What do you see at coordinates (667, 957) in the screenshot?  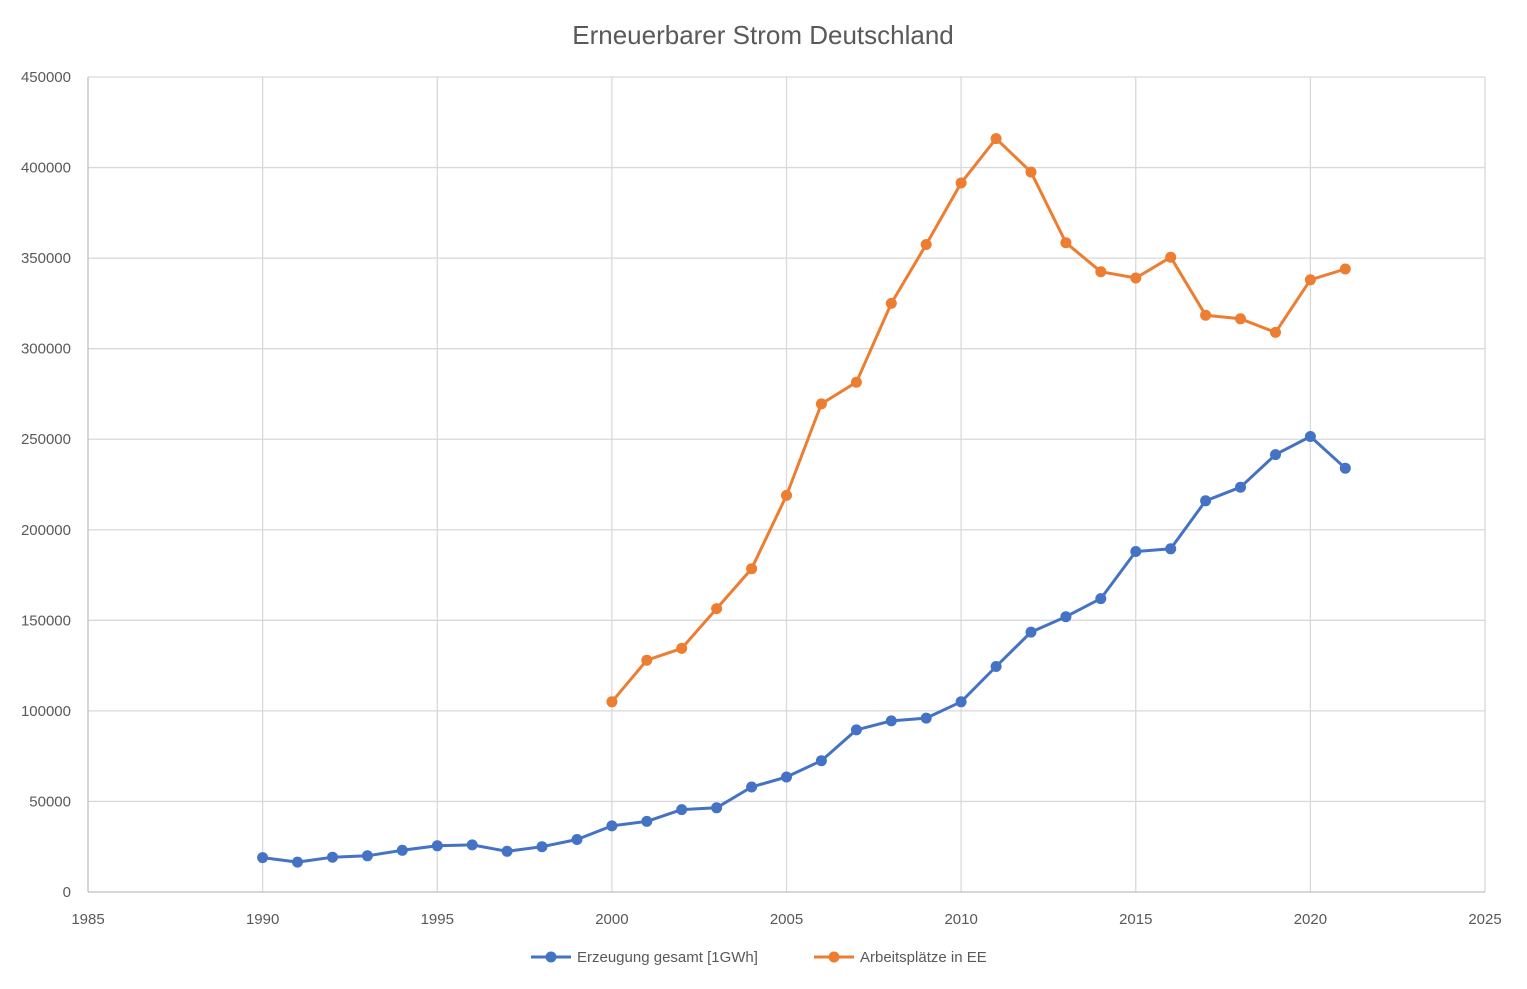 I see `legend-label: Erzeugung gesamt [1GWh]` at bounding box center [667, 957].